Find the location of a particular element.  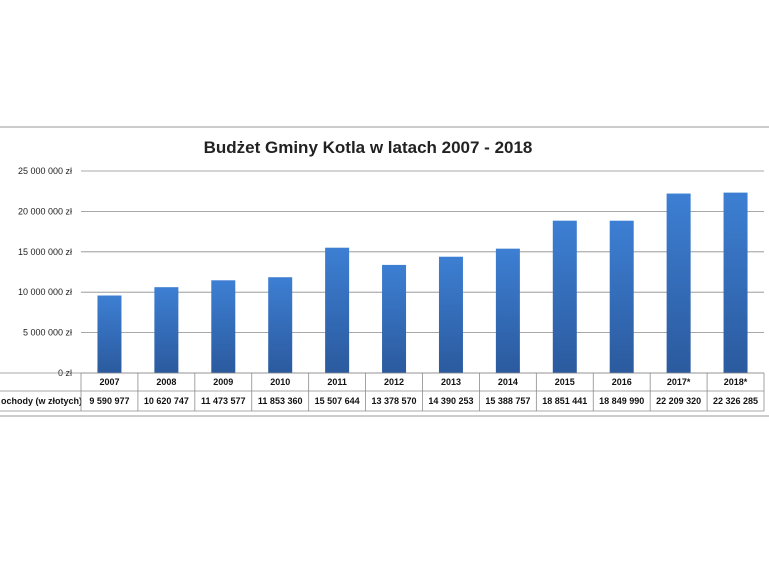

value-label: 18 851 441 is located at coordinates (564, 401).